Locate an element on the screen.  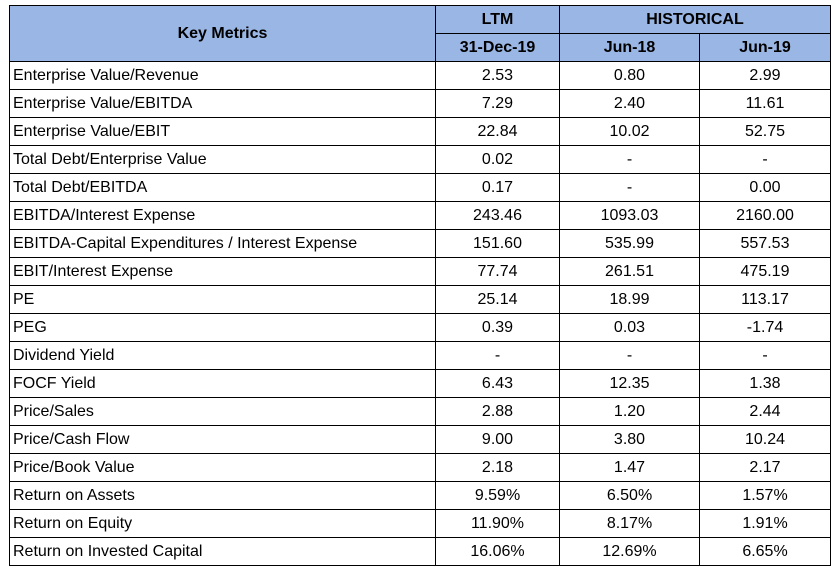
ltm-value: 0.17 is located at coordinates (497, 187).